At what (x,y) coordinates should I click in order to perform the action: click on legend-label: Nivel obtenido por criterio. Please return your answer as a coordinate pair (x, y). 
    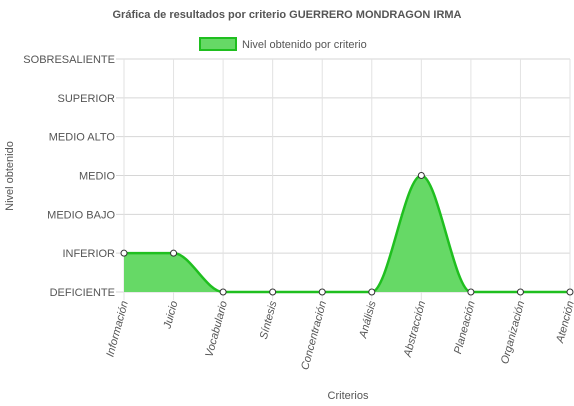
    Looking at the image, I should click on (304, 45).